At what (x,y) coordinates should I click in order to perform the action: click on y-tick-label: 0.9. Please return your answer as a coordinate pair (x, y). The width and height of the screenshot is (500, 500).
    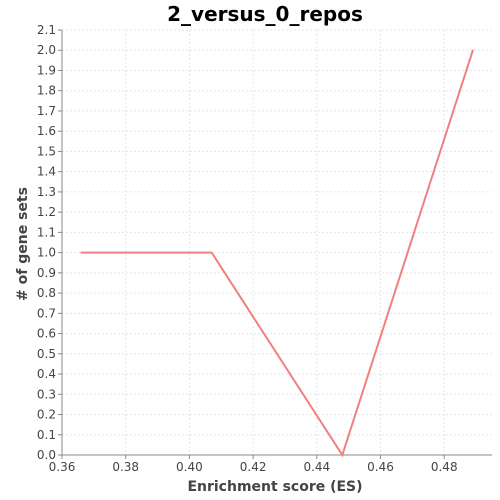
    Looking at the image, I should click on (46, 273).